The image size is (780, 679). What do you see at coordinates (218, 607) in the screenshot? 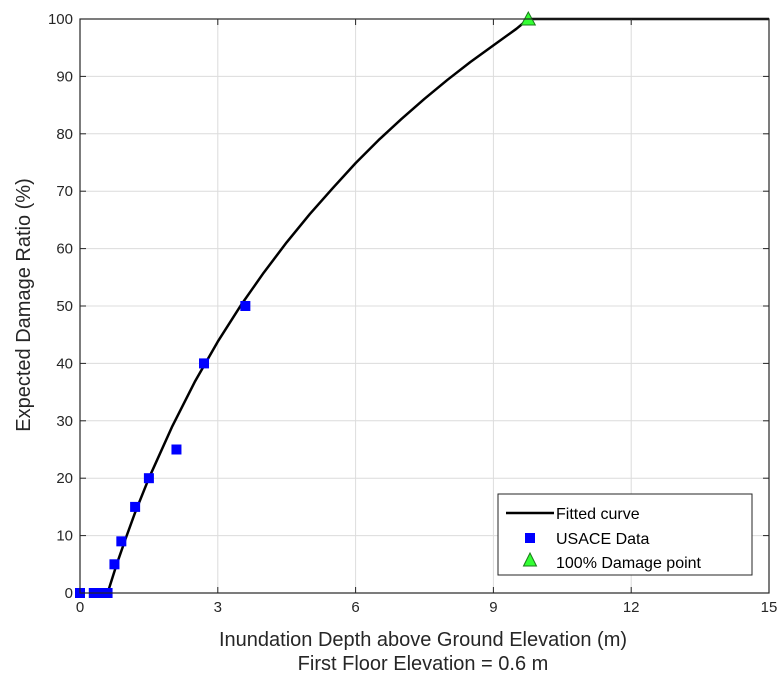
I see `x-tick-label: 3` at bounding box center [218, 607].